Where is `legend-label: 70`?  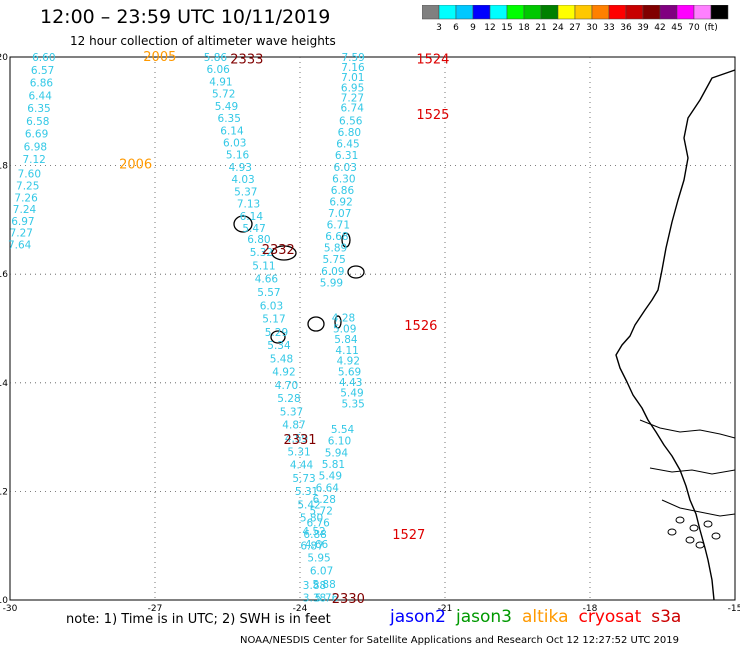
legend-label: 70 is located at coordinates (694, 28).